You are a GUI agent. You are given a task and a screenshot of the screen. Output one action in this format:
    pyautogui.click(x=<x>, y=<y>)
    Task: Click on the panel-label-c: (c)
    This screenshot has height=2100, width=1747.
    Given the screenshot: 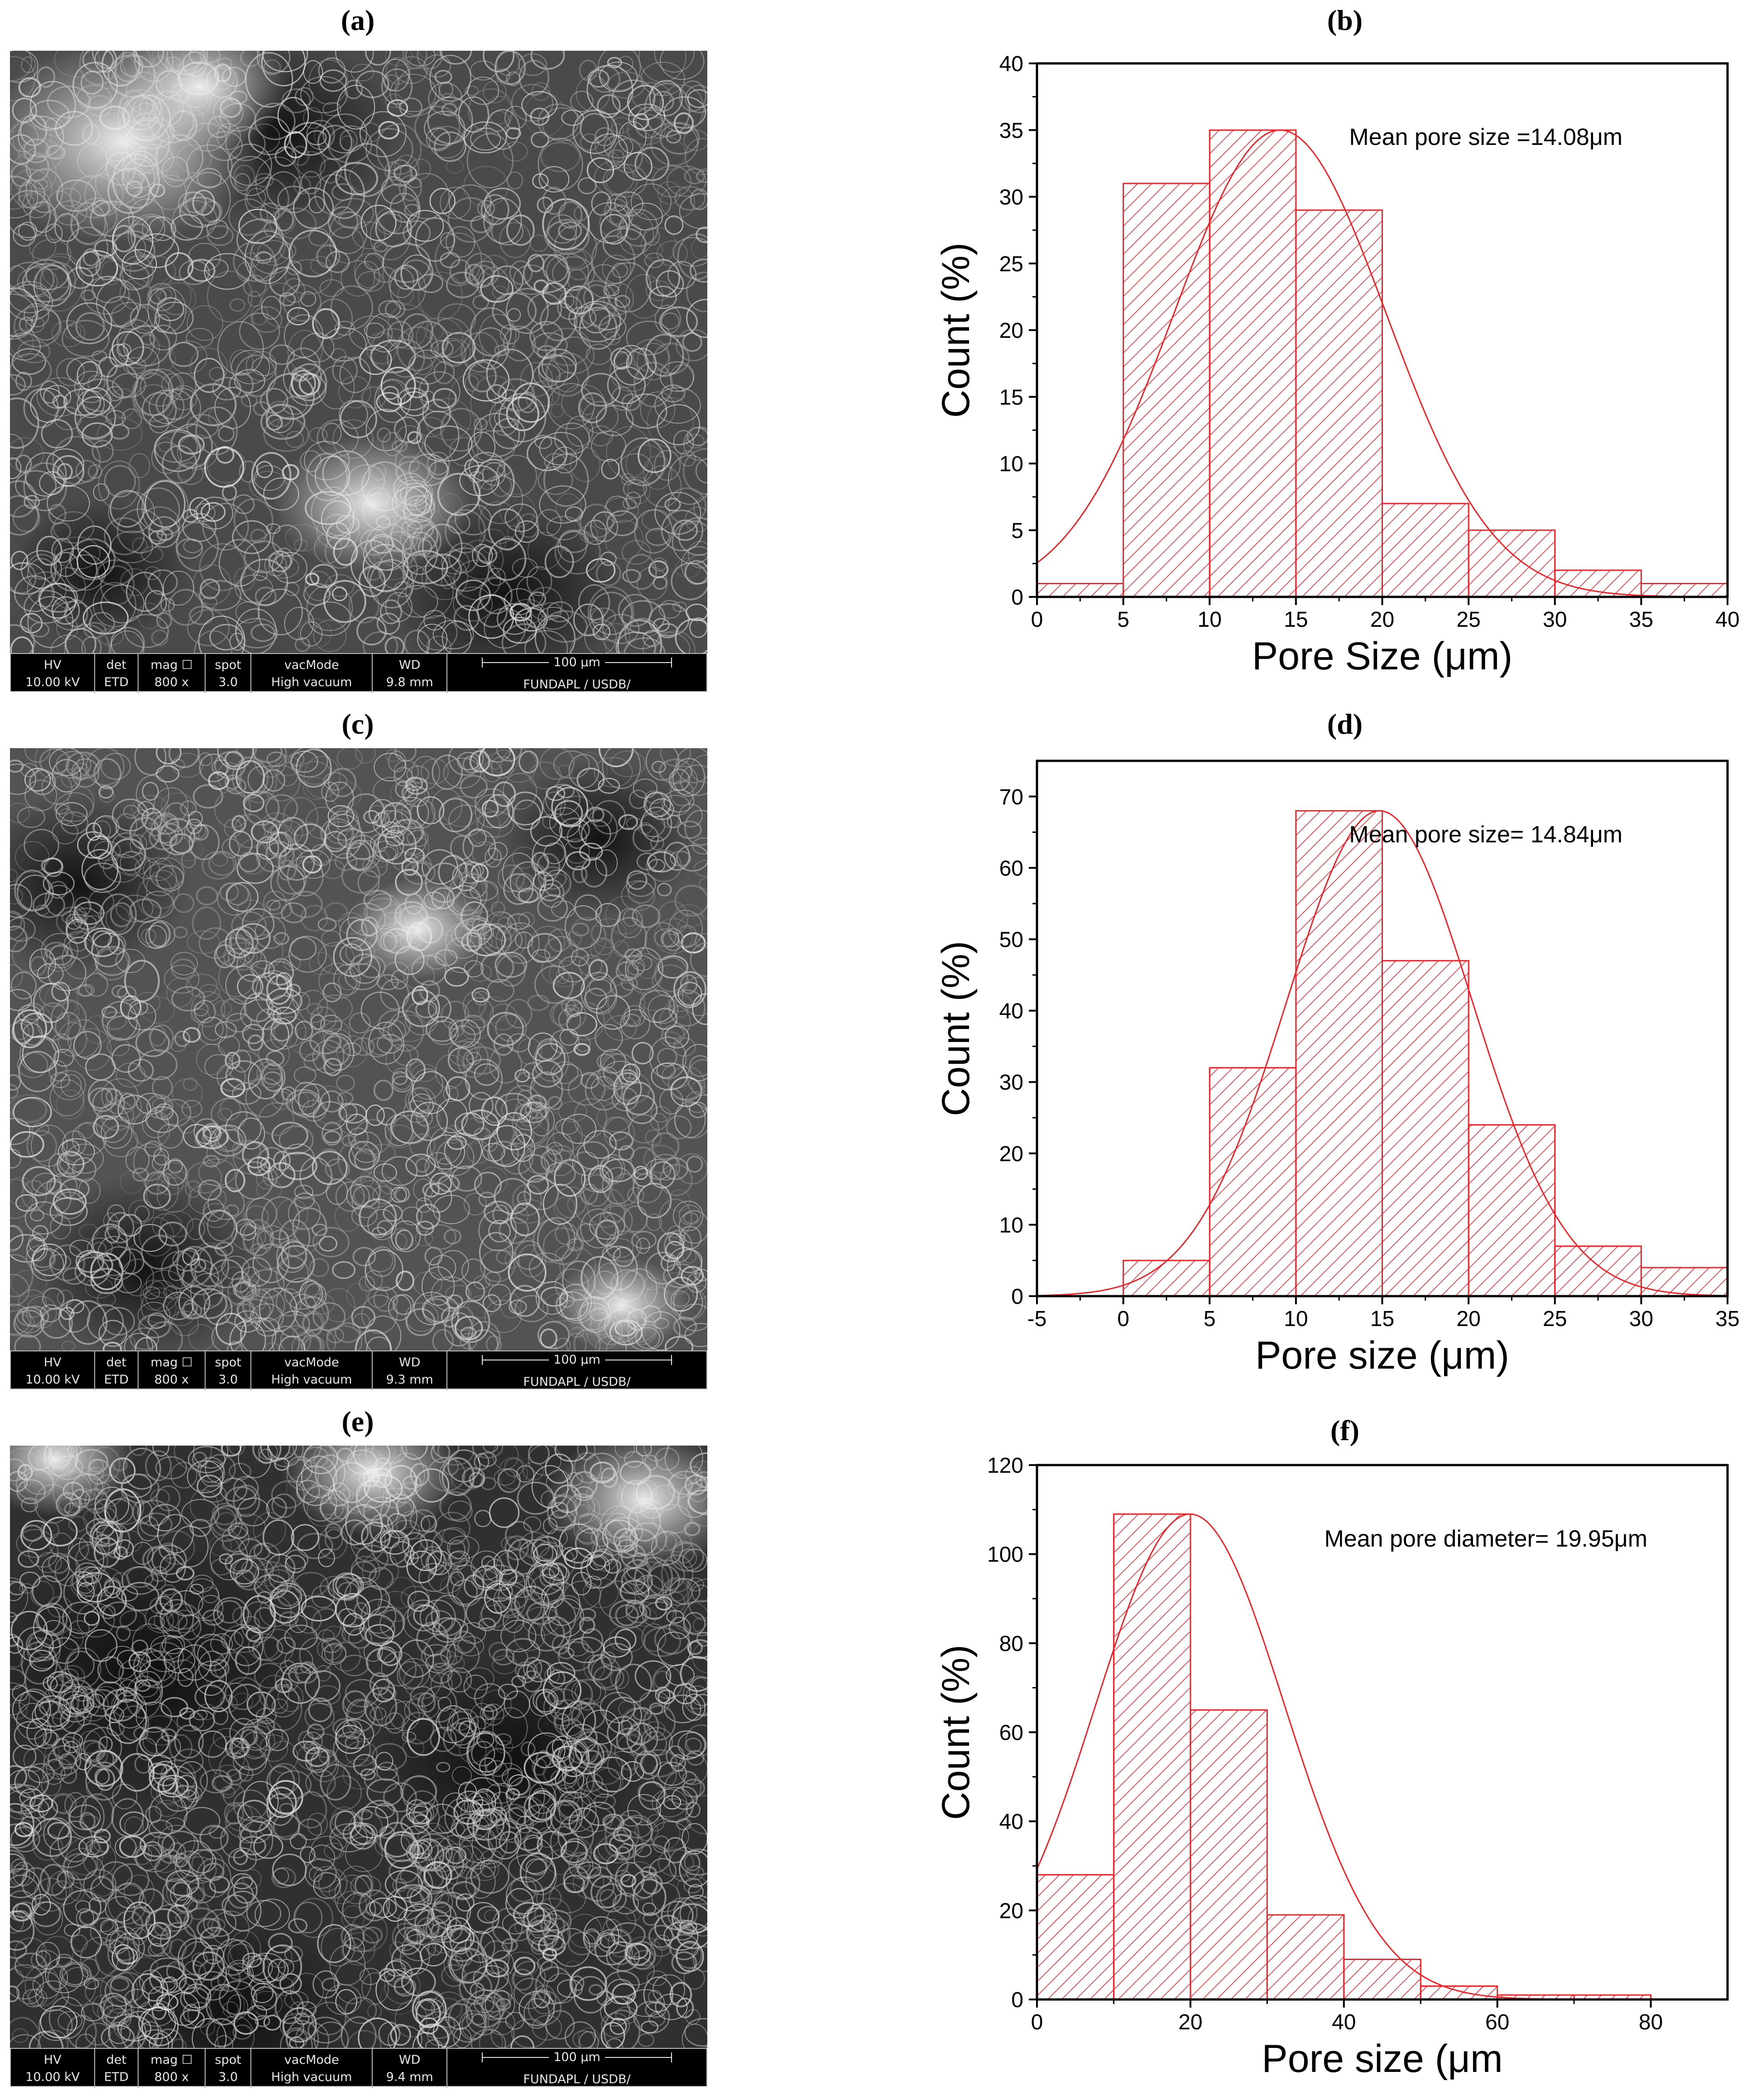 What is the action you would take?
    pyautogui.click(x=357, y=724)
    